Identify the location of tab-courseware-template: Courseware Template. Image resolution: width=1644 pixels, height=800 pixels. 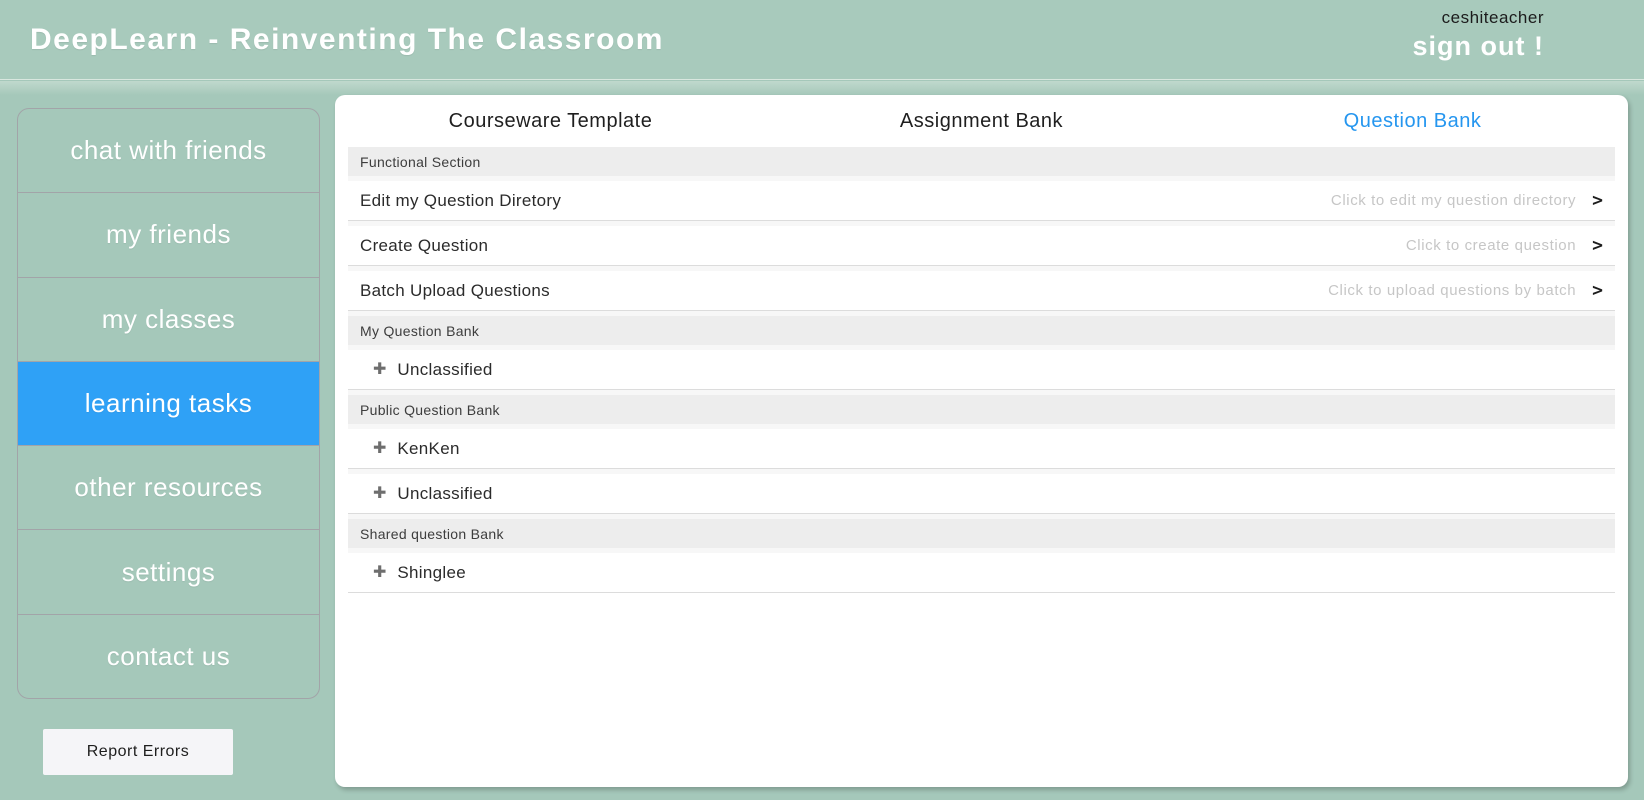
(550, 120).